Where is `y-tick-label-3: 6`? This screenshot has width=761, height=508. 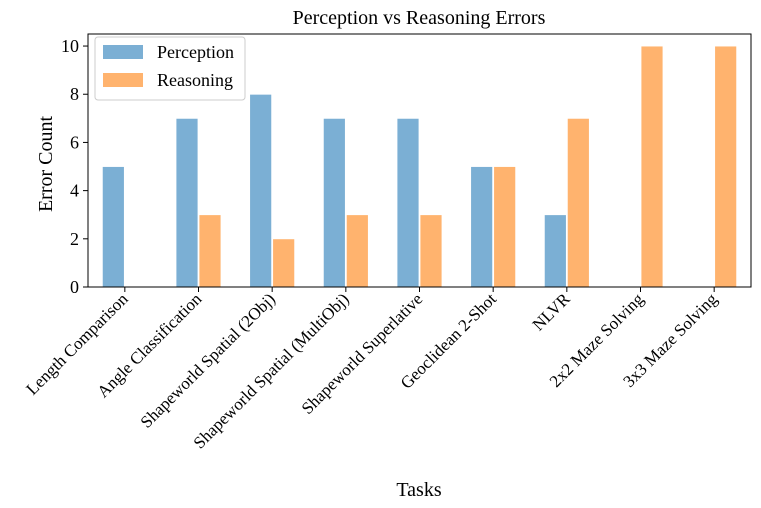 y-tick-label-3: 6 is located at coordinates (74, 142).